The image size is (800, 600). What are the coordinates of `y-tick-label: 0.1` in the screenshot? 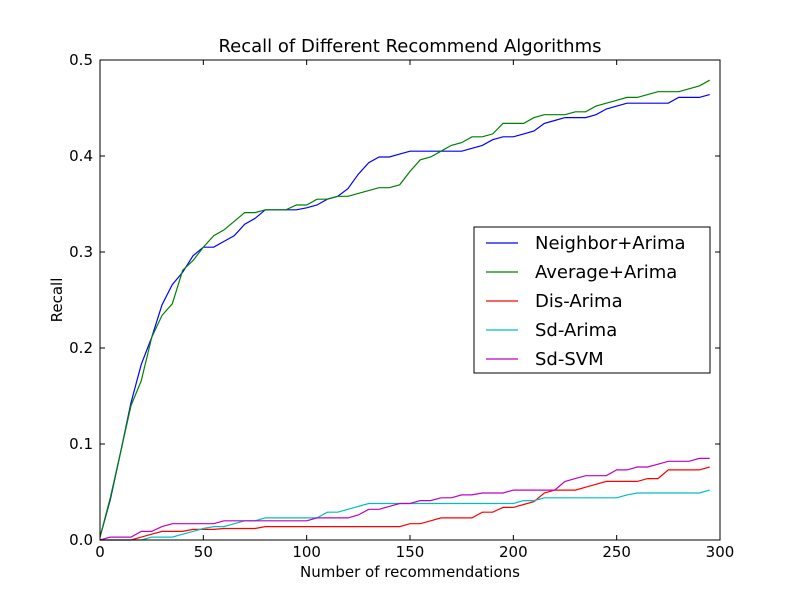 It's located at (81, 444).